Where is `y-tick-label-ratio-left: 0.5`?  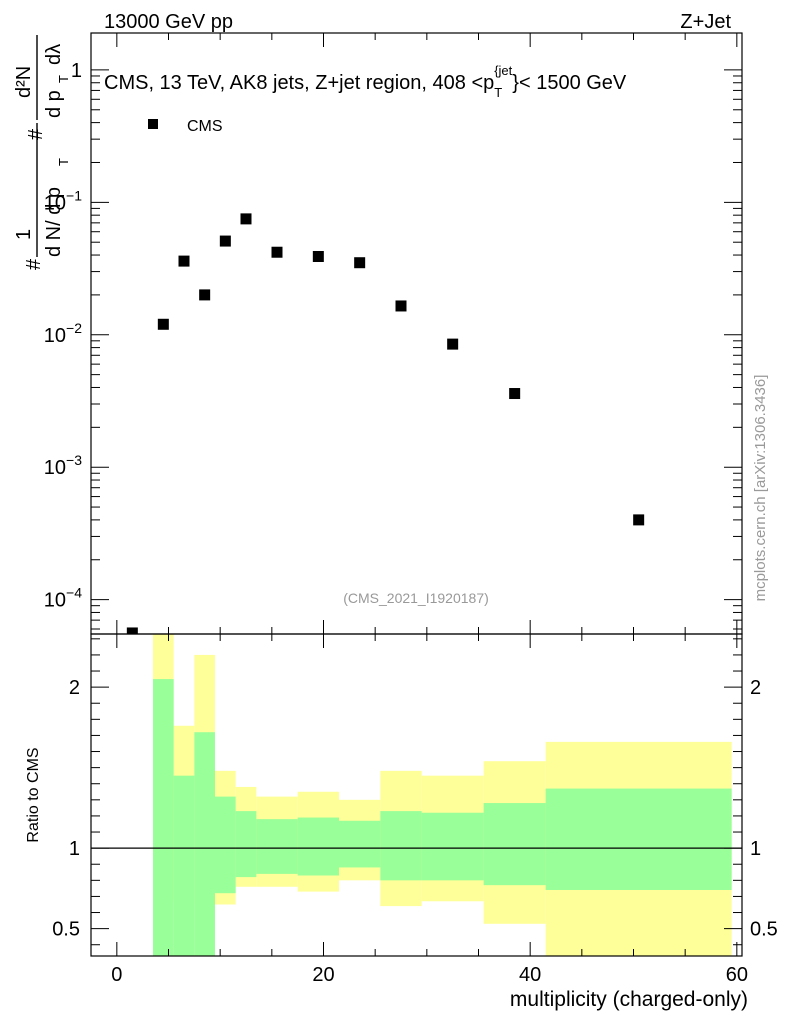
y-tick-label-ratio-left: 0.5 is located at coordinates (66, 930).